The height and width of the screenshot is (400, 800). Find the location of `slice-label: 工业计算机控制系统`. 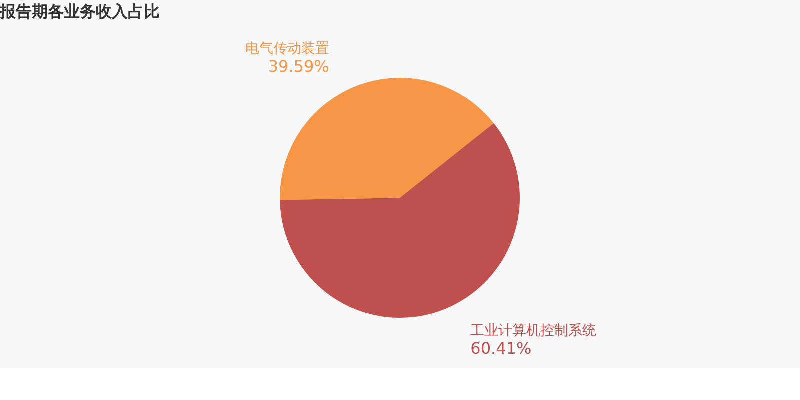

slice-label: 工业计算机控制系统 is located at coordinates (533, 331).